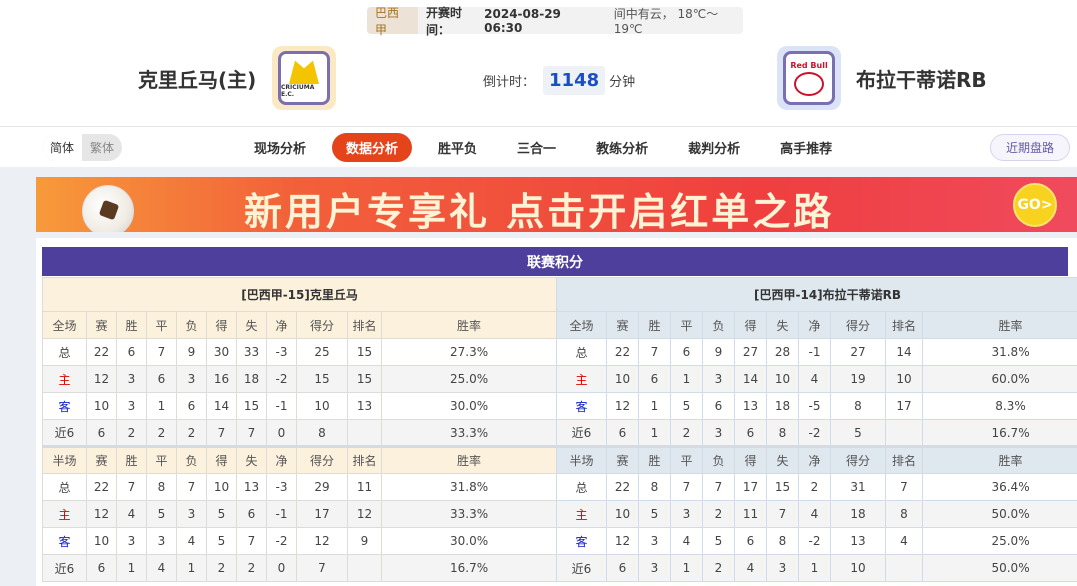 This screenshot has width=1077, height=586. I want to click on table-row: 总 22 6 7 9 30 33 -3 25 15 27.3%, so click(300, 352).